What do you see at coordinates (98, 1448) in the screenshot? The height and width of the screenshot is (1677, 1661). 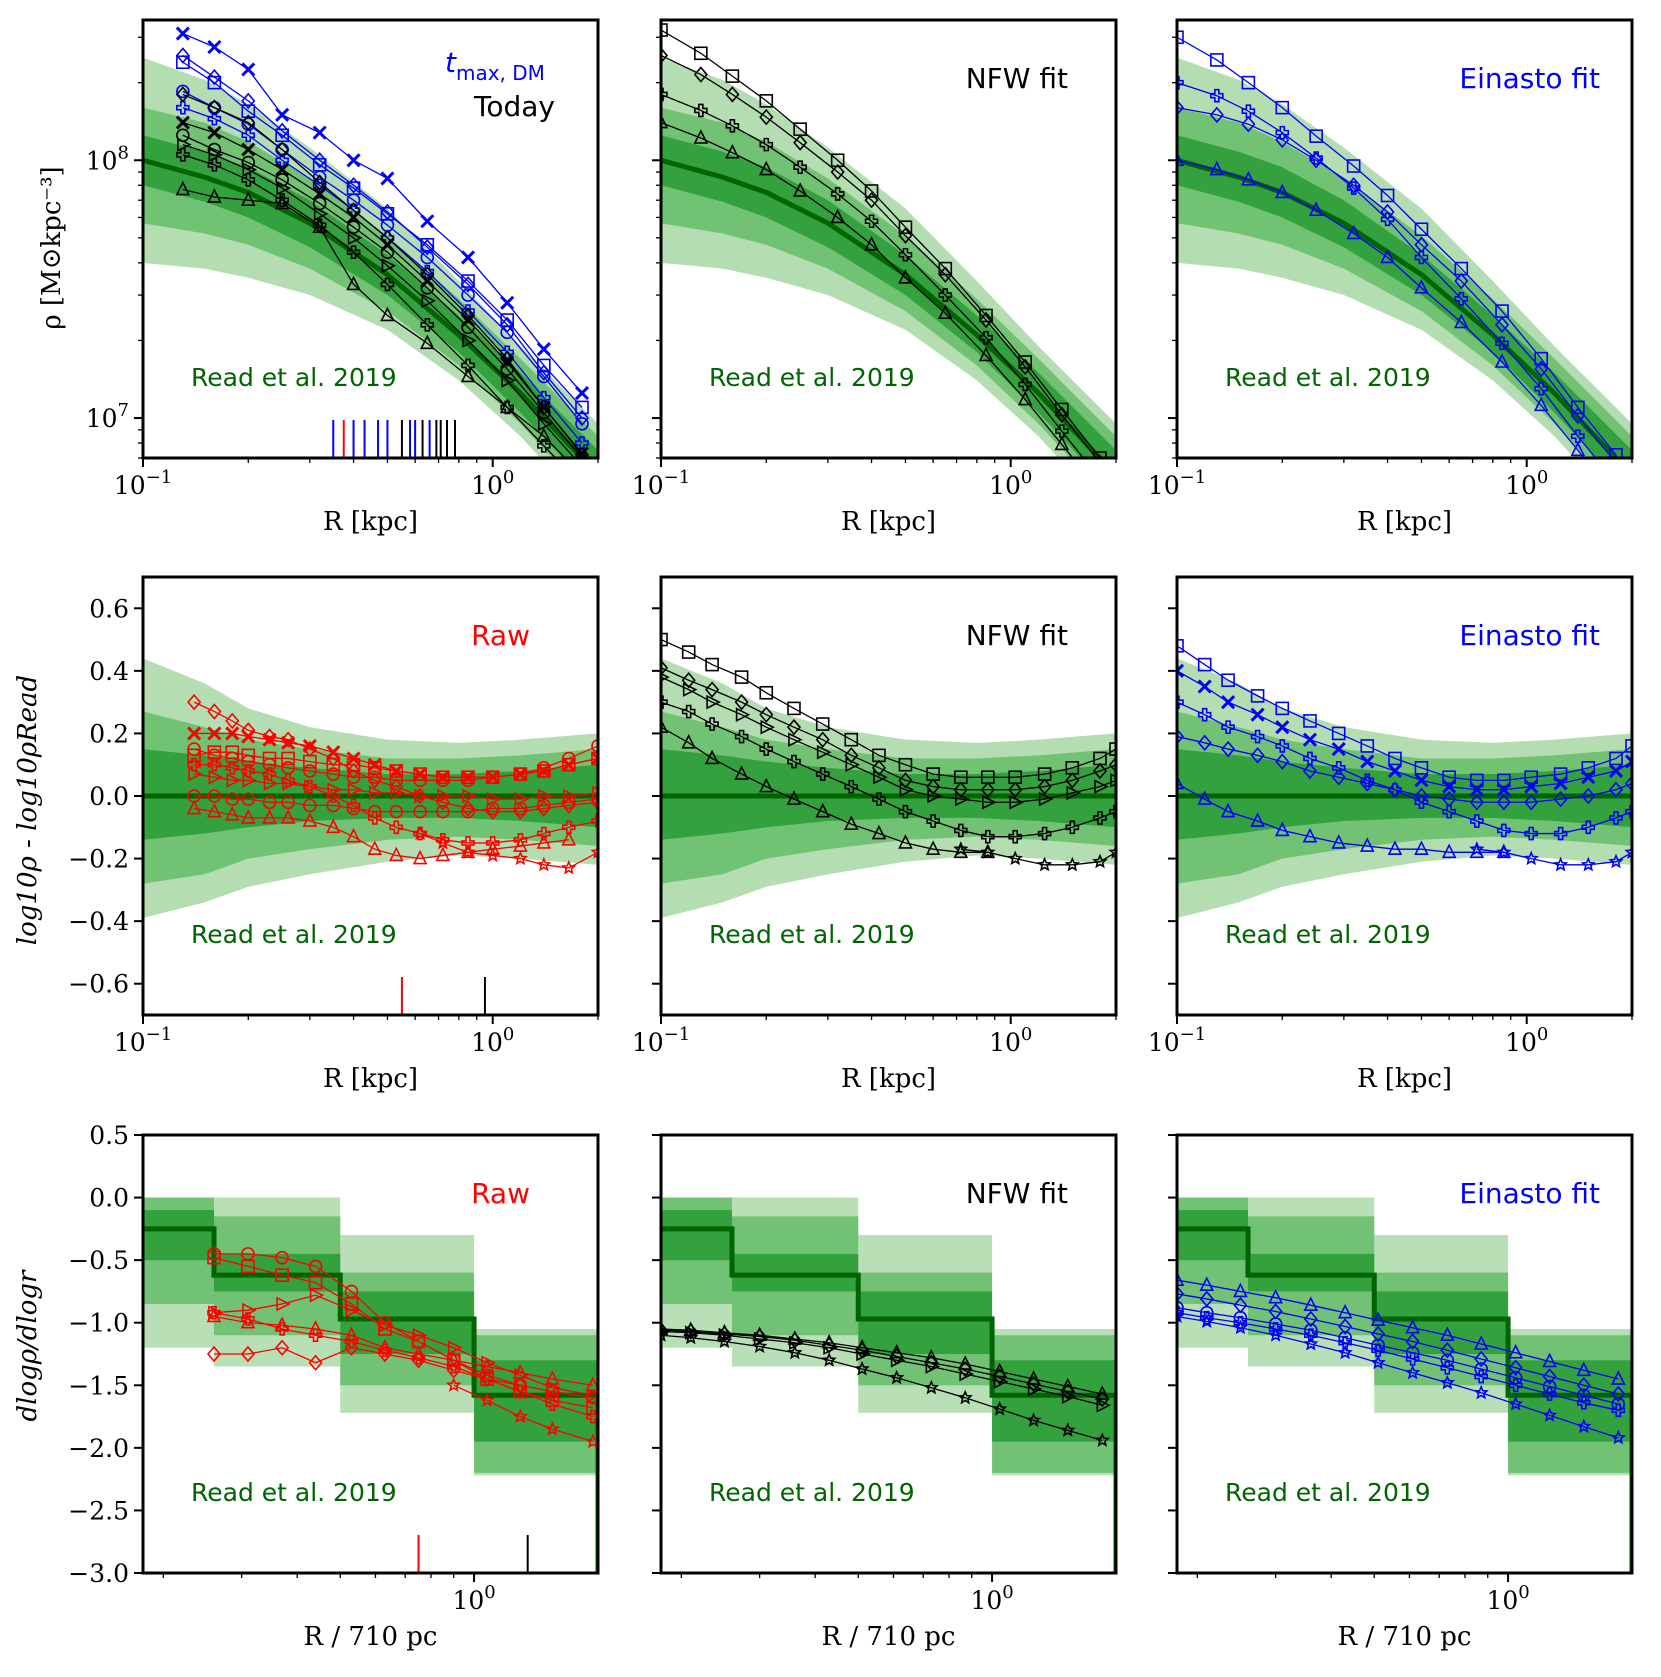 I see `y-tick-label: −2.0` at bounding box center [98, 1448].